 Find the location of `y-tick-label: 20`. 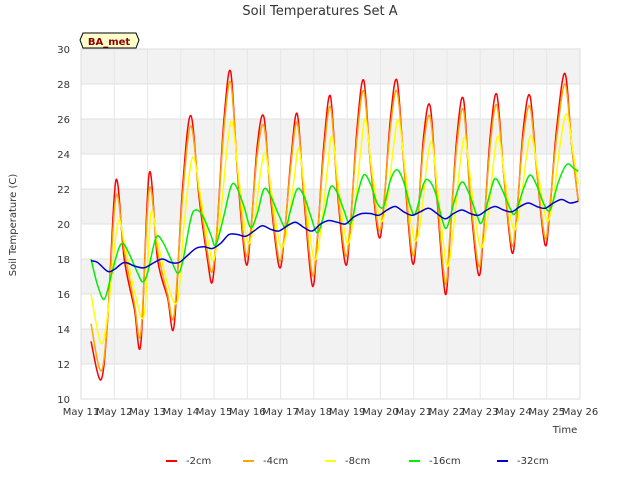

y-tick-label: 20 is located at coordinates (63, 225).